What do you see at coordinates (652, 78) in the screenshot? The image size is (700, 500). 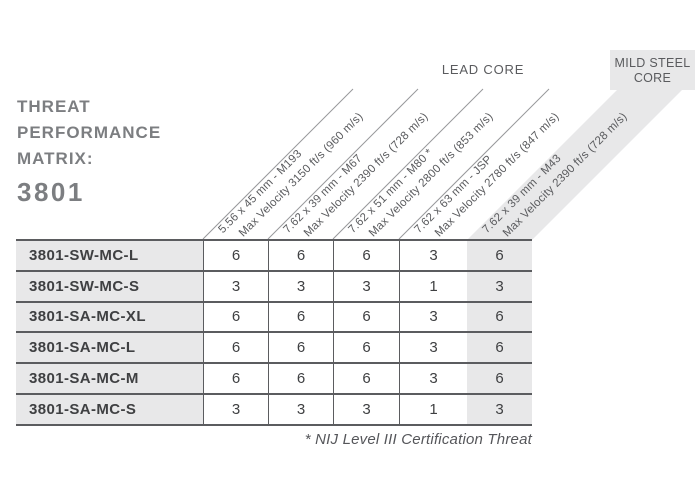 I see `mild-steel-label-line2: CORE` at bounding box center [652, 78].